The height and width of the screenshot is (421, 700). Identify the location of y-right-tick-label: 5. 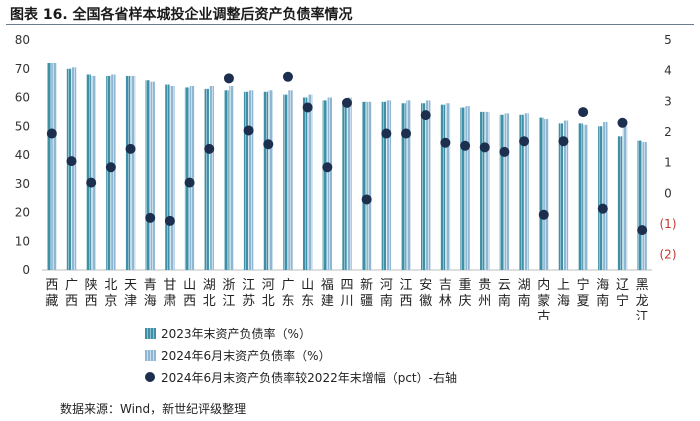
(668, 40).